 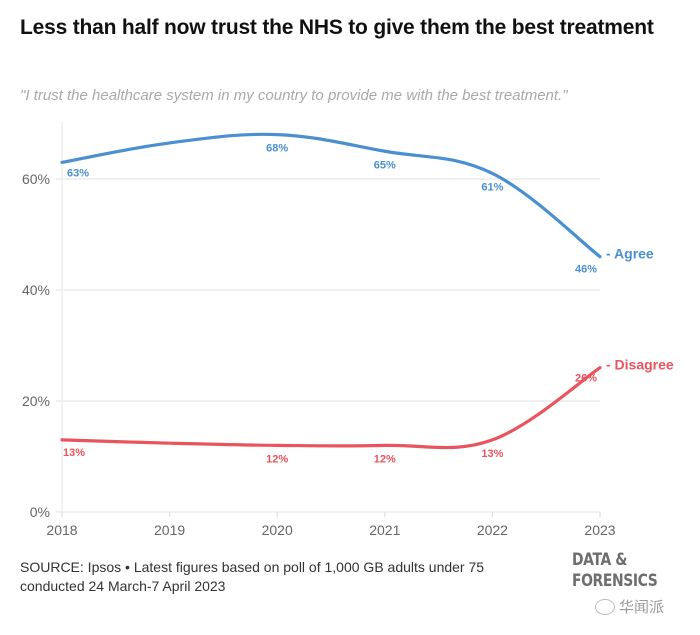 What do you see at coordinates (605, 606) in the screenshot?
I see `wechat-icon` at bounding box center [605, 606].